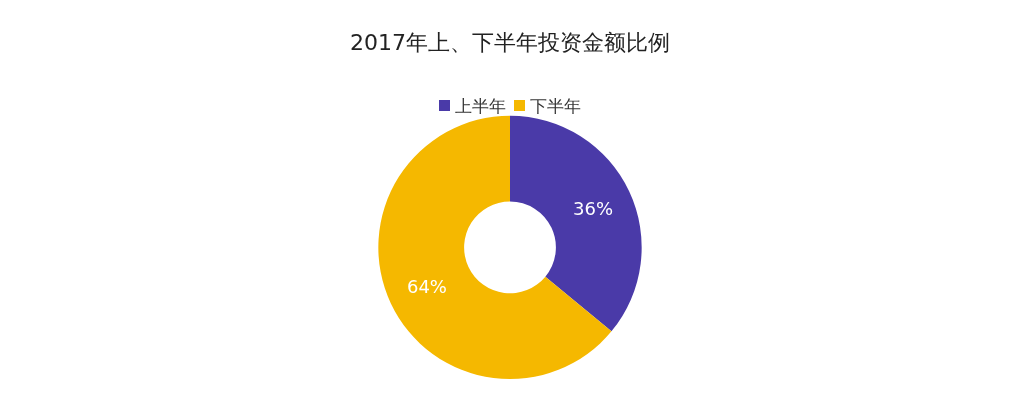  I want to click on data-label: 36%, so click(593, 208).